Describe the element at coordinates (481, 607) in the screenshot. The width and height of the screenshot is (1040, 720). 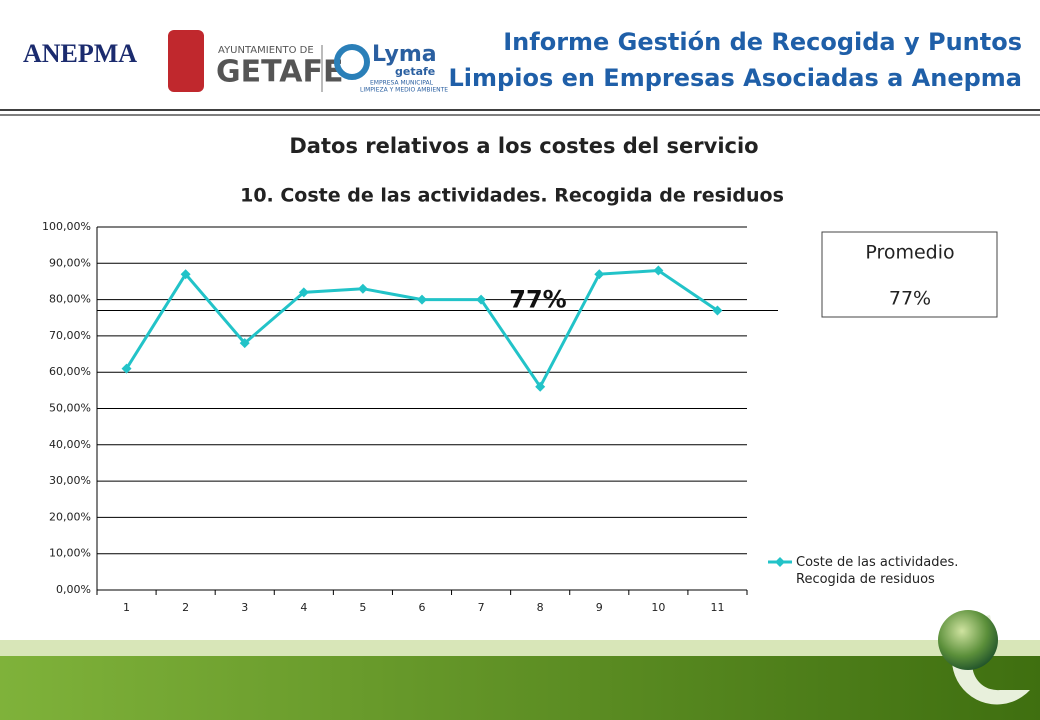
I see `x-tick-label: 7` at that location.